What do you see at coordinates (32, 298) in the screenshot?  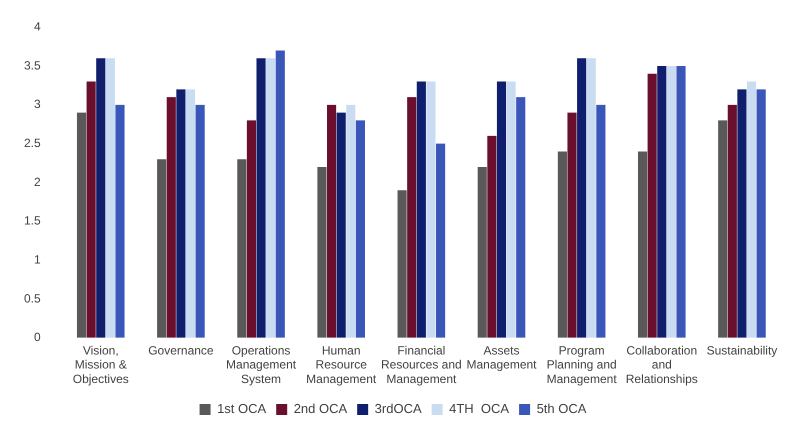 I see `y-tick-label: 0.5` at bounding box center [32, 298].